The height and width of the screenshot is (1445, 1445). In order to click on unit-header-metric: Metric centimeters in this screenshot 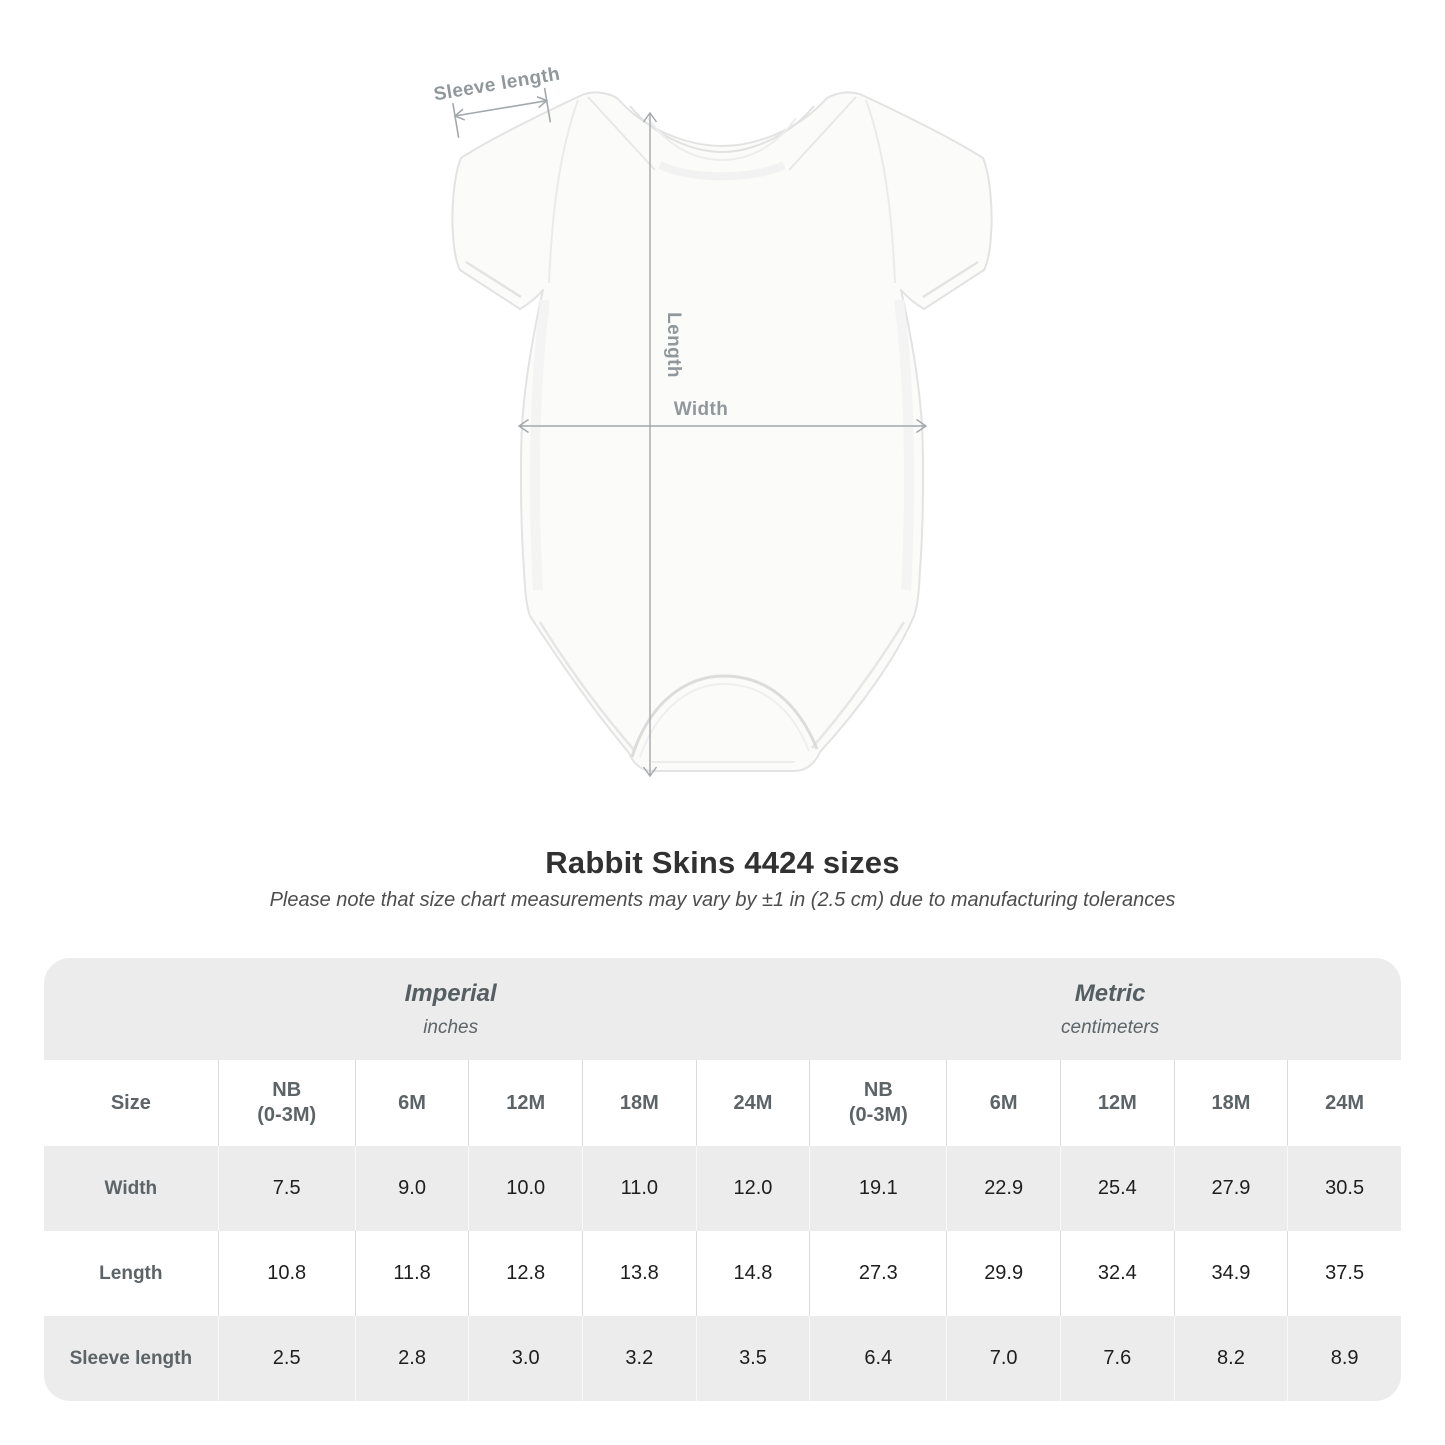, I will do `click(1105, 1009)`.